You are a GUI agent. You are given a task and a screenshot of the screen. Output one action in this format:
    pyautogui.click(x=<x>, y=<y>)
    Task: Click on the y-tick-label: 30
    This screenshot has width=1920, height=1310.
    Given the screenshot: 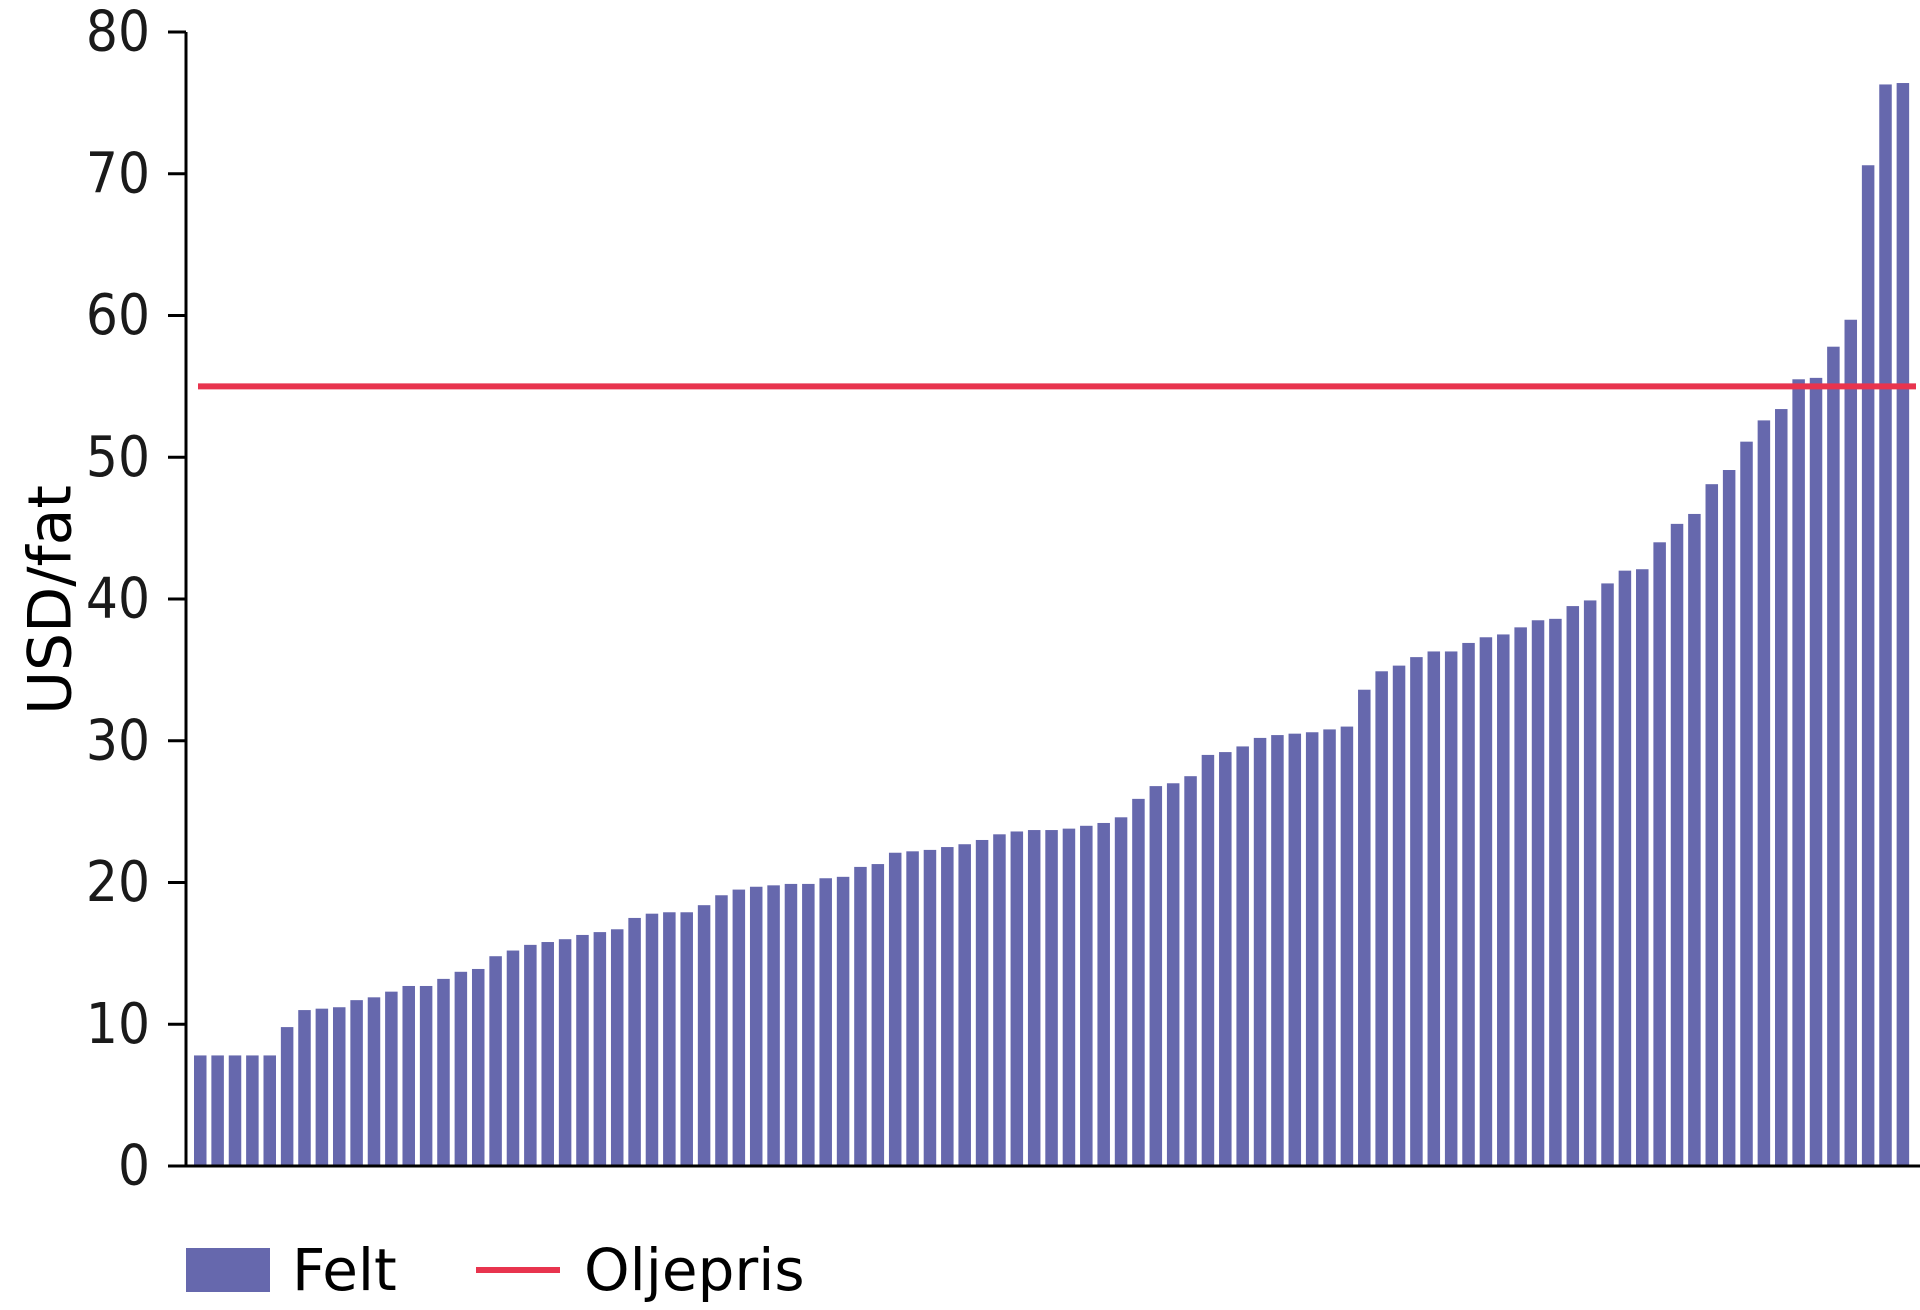 What is the action you would take?
    pyautogui.click(x=118, y=740)
    